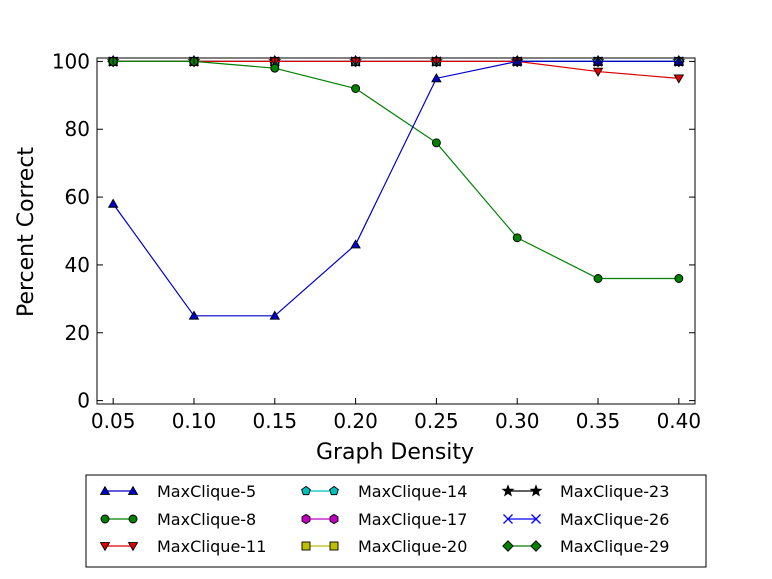  What do you see at coordinates (355, 421) in the screenshot?
I see `x-tick-label: 0.20` at bounding box center [355, 421].